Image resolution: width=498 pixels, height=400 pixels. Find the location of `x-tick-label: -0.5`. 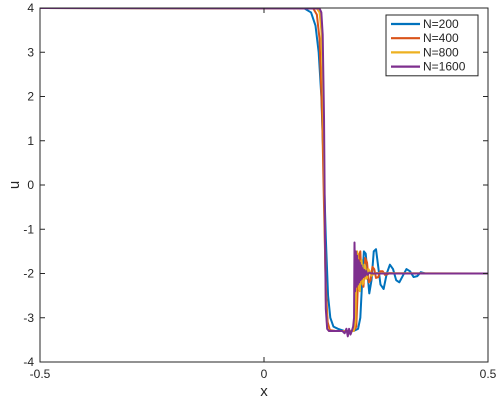

x-tick-label: -0.5 is located at coordinates (40, 374).